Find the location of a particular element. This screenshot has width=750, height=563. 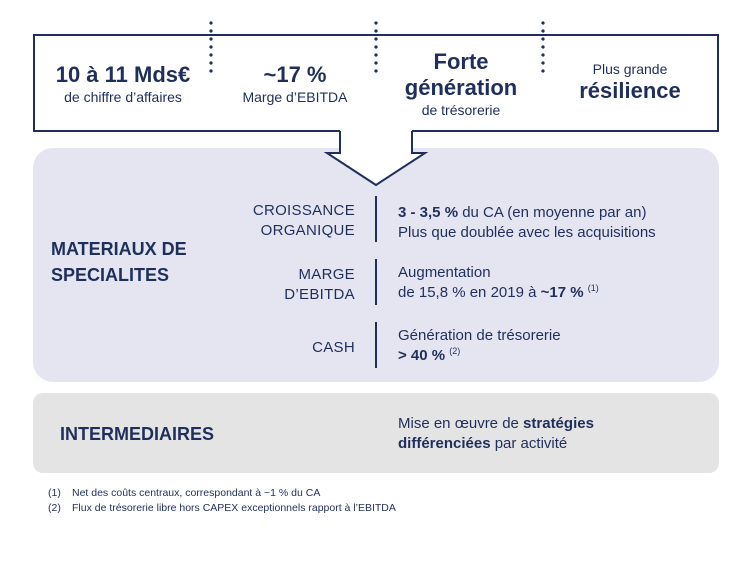

footnote-number: (1) is located at coordinates (54, 493).